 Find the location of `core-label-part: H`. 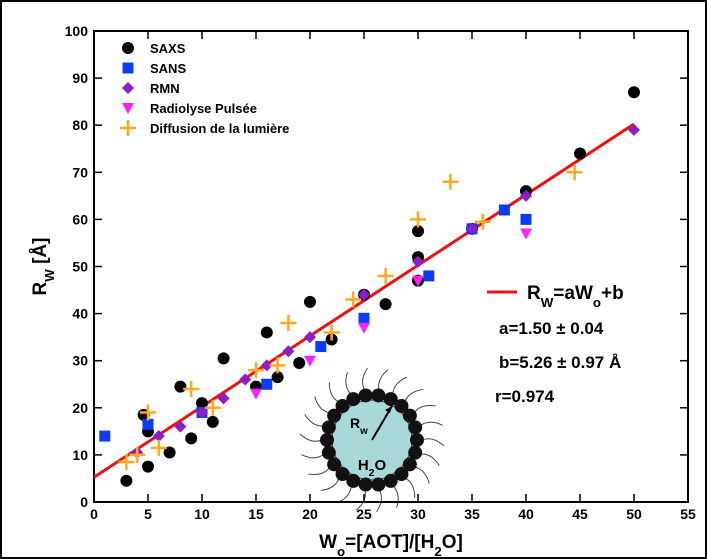

core-label-part: H is located at coordinates (363, 465).